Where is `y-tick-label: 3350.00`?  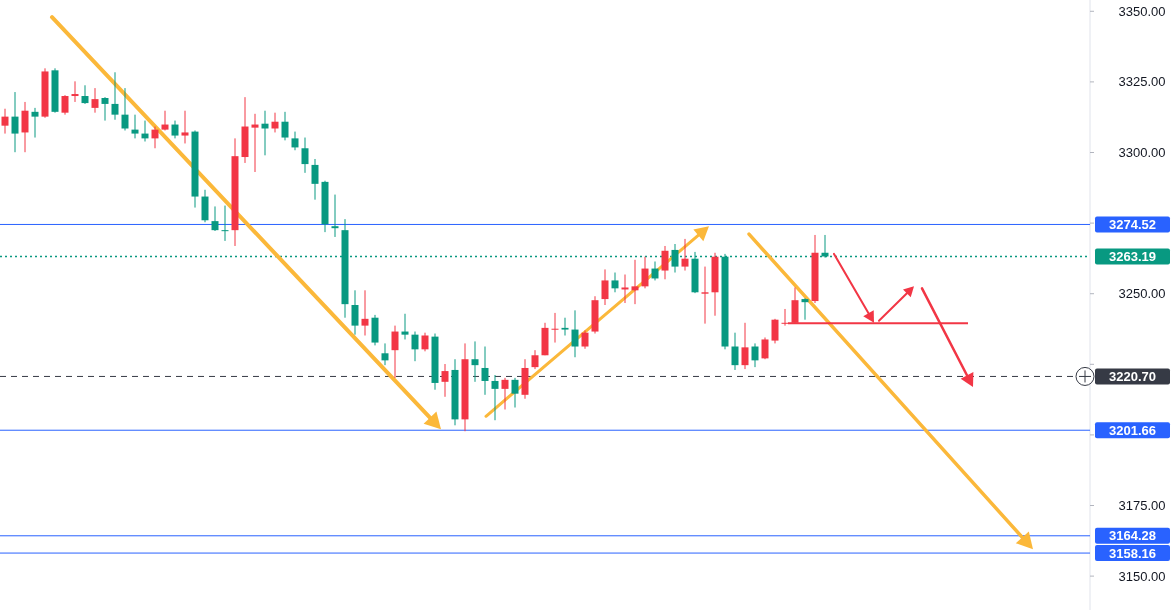 y-tick-label: 3350.00 is located at coordinates (1142, 11).